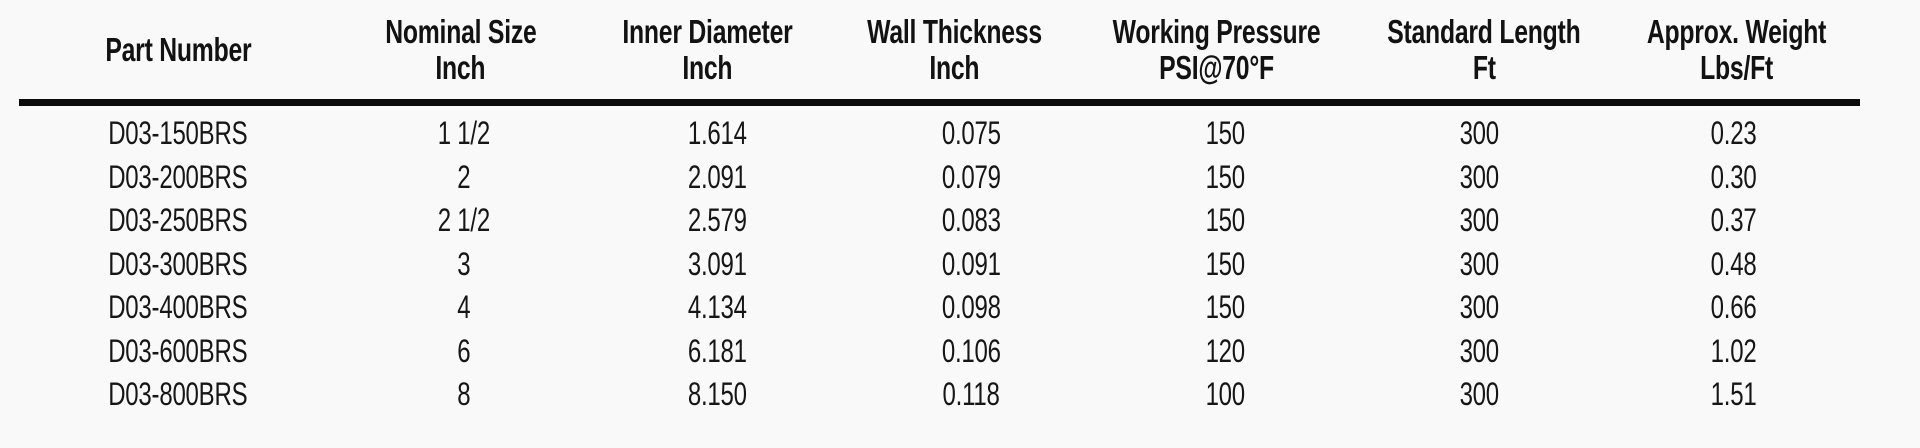 The image size is (1920, 448). What do you see at coordinates (718, 133) in the screenshot?
I see `cell-value: 1.614` at bounding box center [718, 133].